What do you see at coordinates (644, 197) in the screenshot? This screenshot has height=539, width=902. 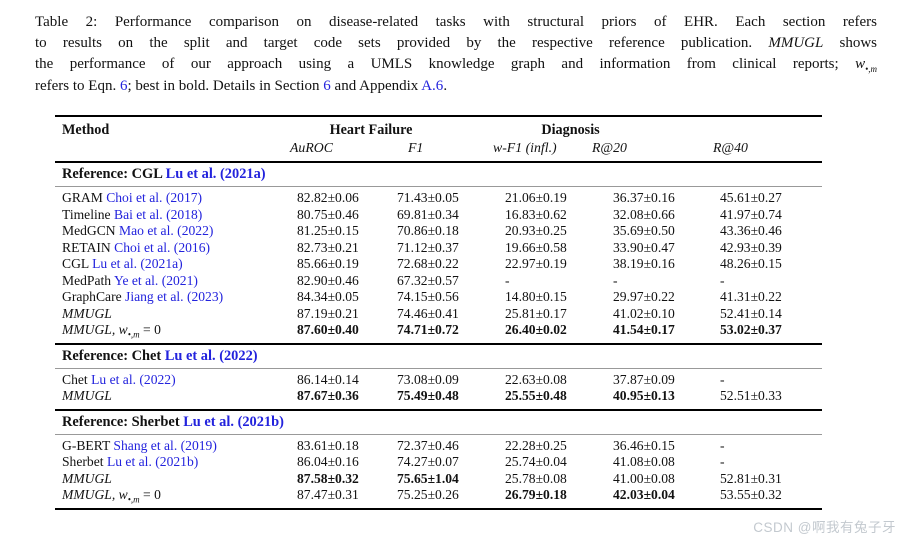 I see `metric-cell: 36.37±0.16` at bounding box center [644, 197].